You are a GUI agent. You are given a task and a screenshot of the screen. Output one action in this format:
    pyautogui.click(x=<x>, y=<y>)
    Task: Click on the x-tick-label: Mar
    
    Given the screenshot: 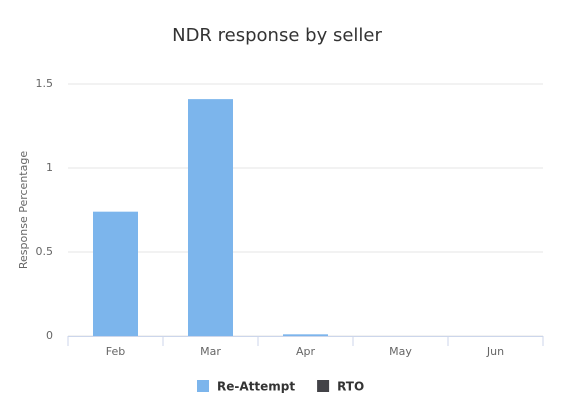 What is the action you would take?
    pyautogui.click(x=210, y=351)
    